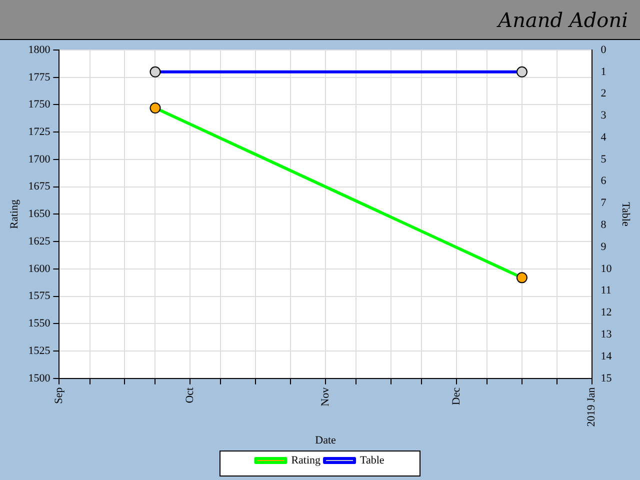 This screenshot has height=480, width=640. Describe the element at coordinates (39, 77) in the screenshot. I see `y-tick-label: 1775` at that location.